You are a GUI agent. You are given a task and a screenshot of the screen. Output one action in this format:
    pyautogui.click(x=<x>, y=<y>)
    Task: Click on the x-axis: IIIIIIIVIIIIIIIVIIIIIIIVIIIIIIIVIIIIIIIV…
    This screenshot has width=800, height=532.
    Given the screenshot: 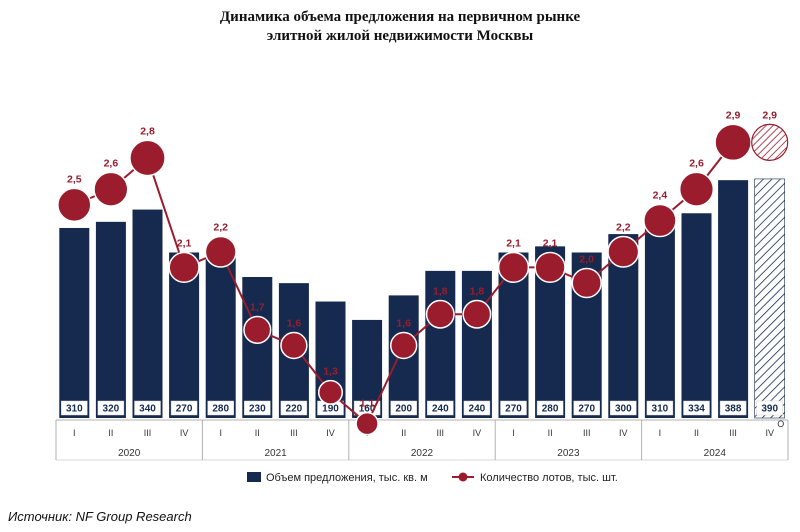 What is the action you would take?
    pyautogui.click(x=422, y=440)
    